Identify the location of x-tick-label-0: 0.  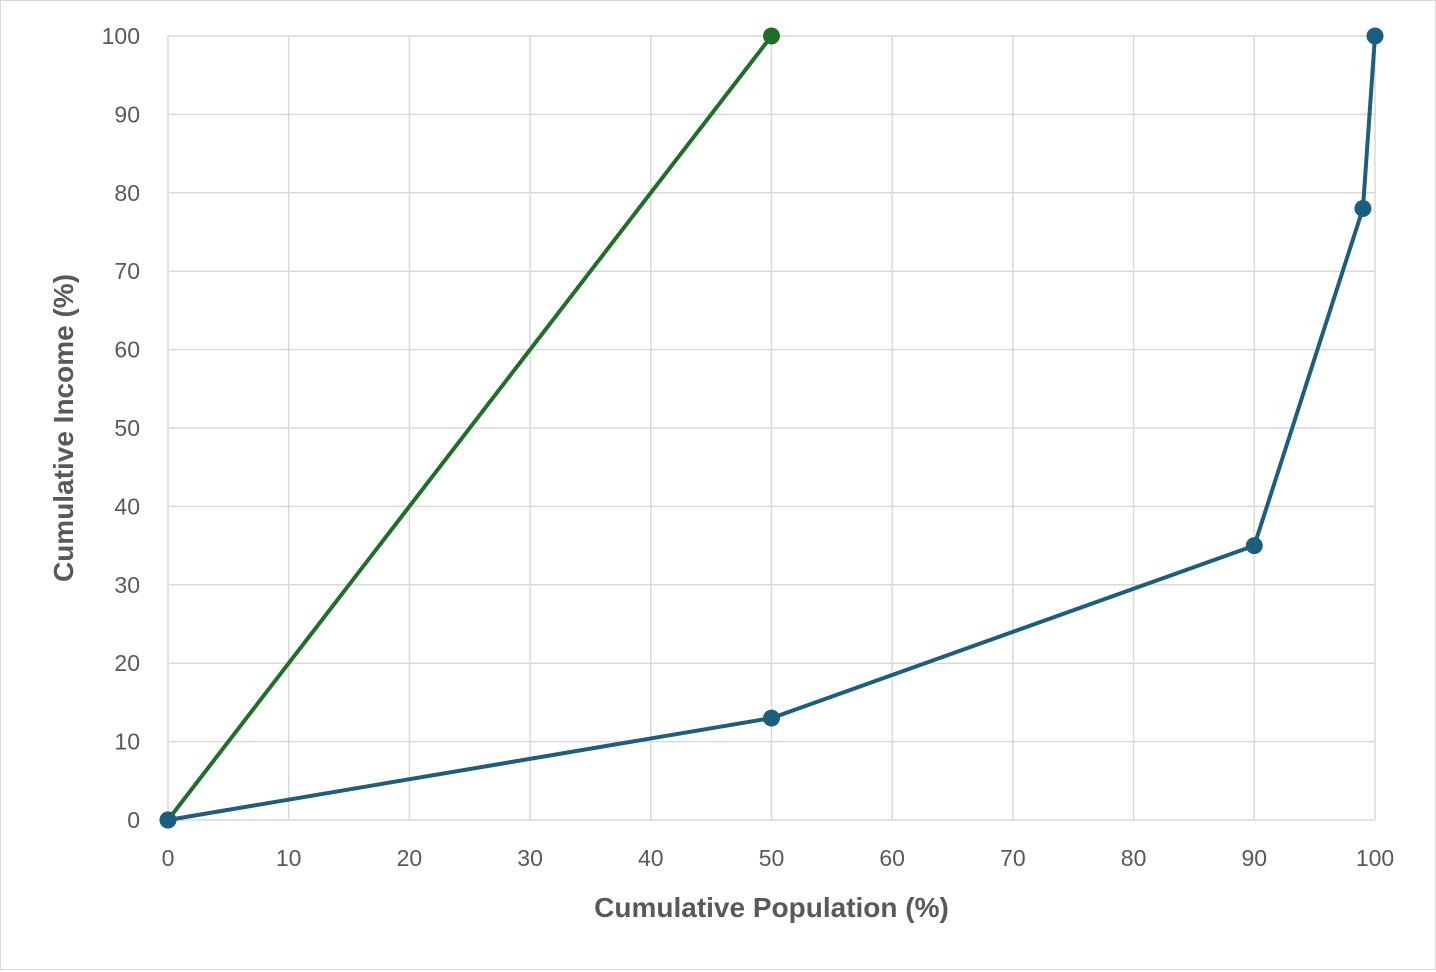
(168, 858).